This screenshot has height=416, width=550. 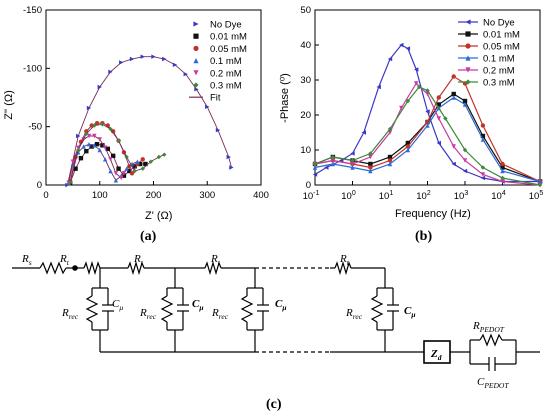 I want to click on x-tick-label-b: 10⁰, so click(x=348, y=196).